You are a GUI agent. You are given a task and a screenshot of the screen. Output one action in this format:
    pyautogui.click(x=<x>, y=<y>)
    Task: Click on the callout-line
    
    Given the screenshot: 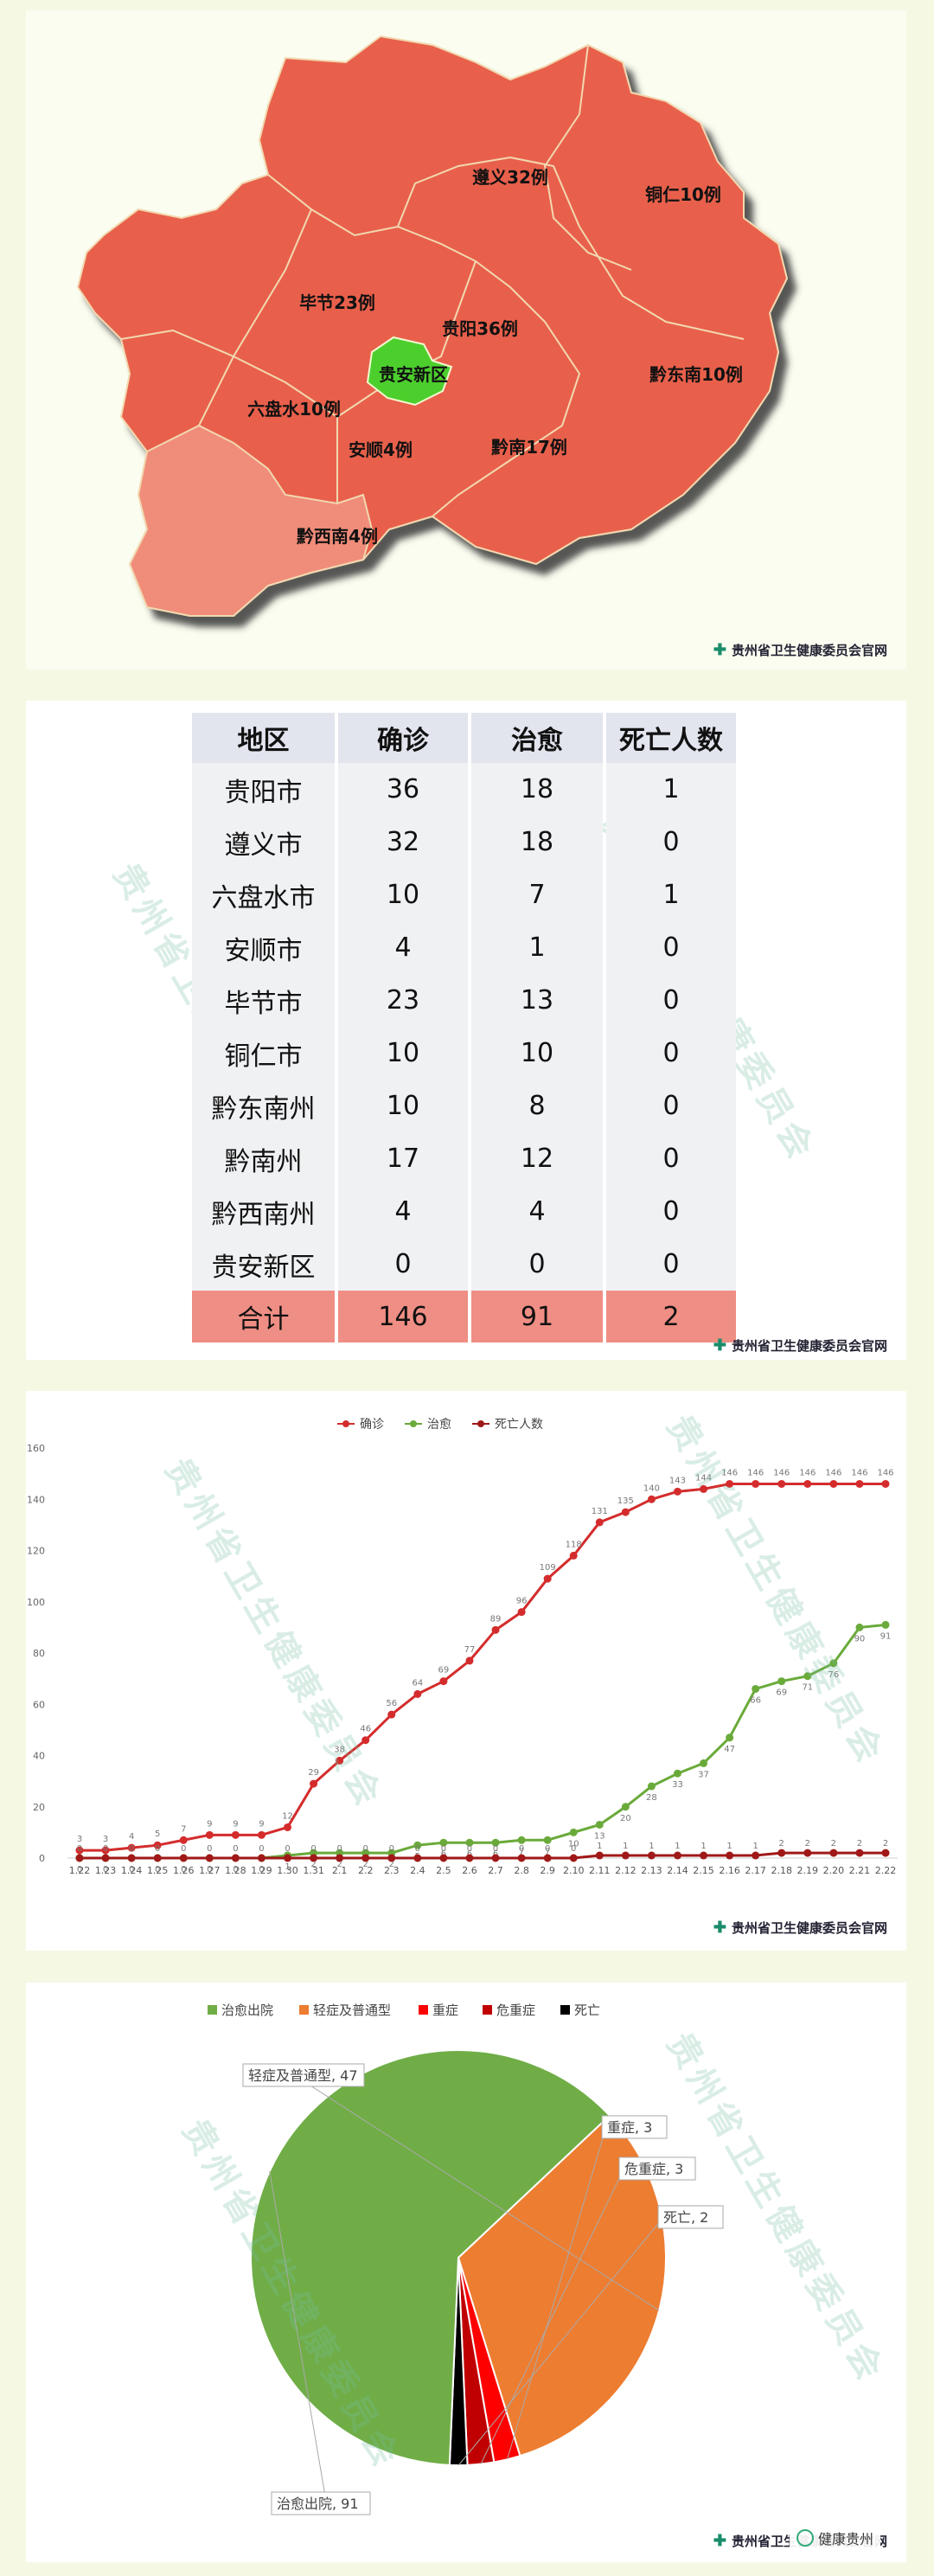 What is the action you would take?
    pyautogui.click(x=552, y=2317)
    